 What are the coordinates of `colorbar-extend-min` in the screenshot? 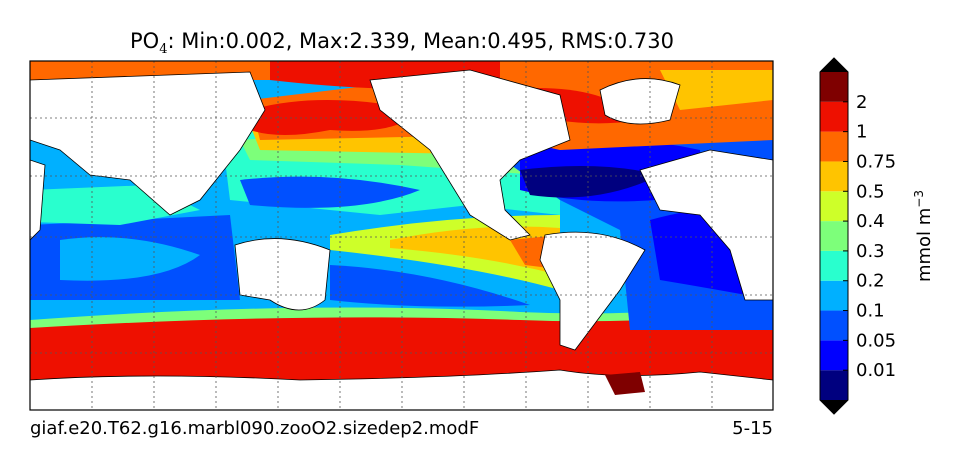 It's located at (834, 407).